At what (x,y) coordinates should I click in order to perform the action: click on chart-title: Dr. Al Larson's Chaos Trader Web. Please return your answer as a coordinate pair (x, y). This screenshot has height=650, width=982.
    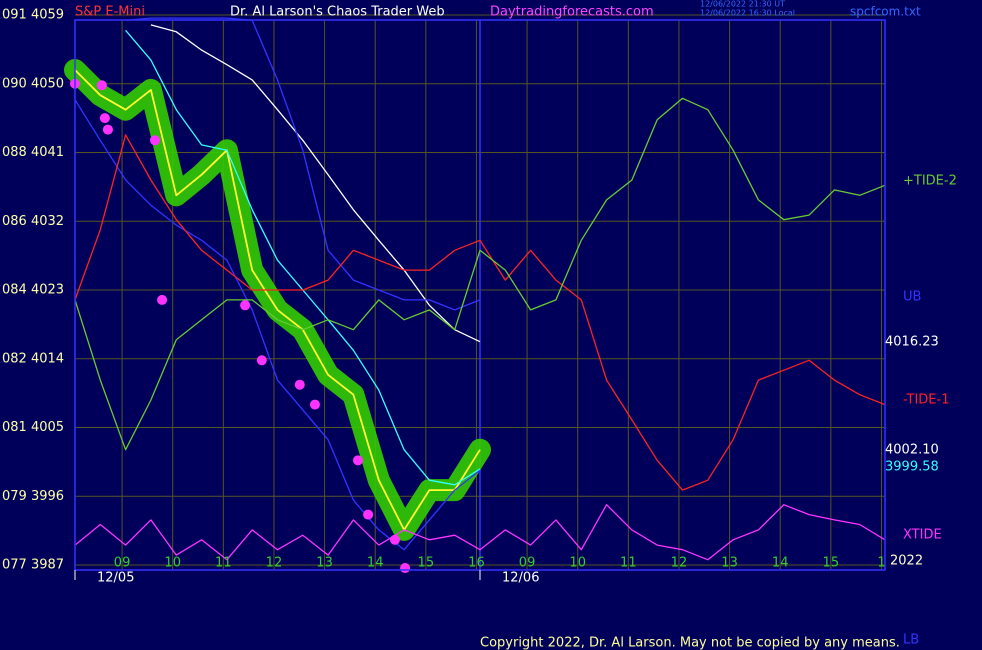
    Looking at the image, I should click on (337, 12).